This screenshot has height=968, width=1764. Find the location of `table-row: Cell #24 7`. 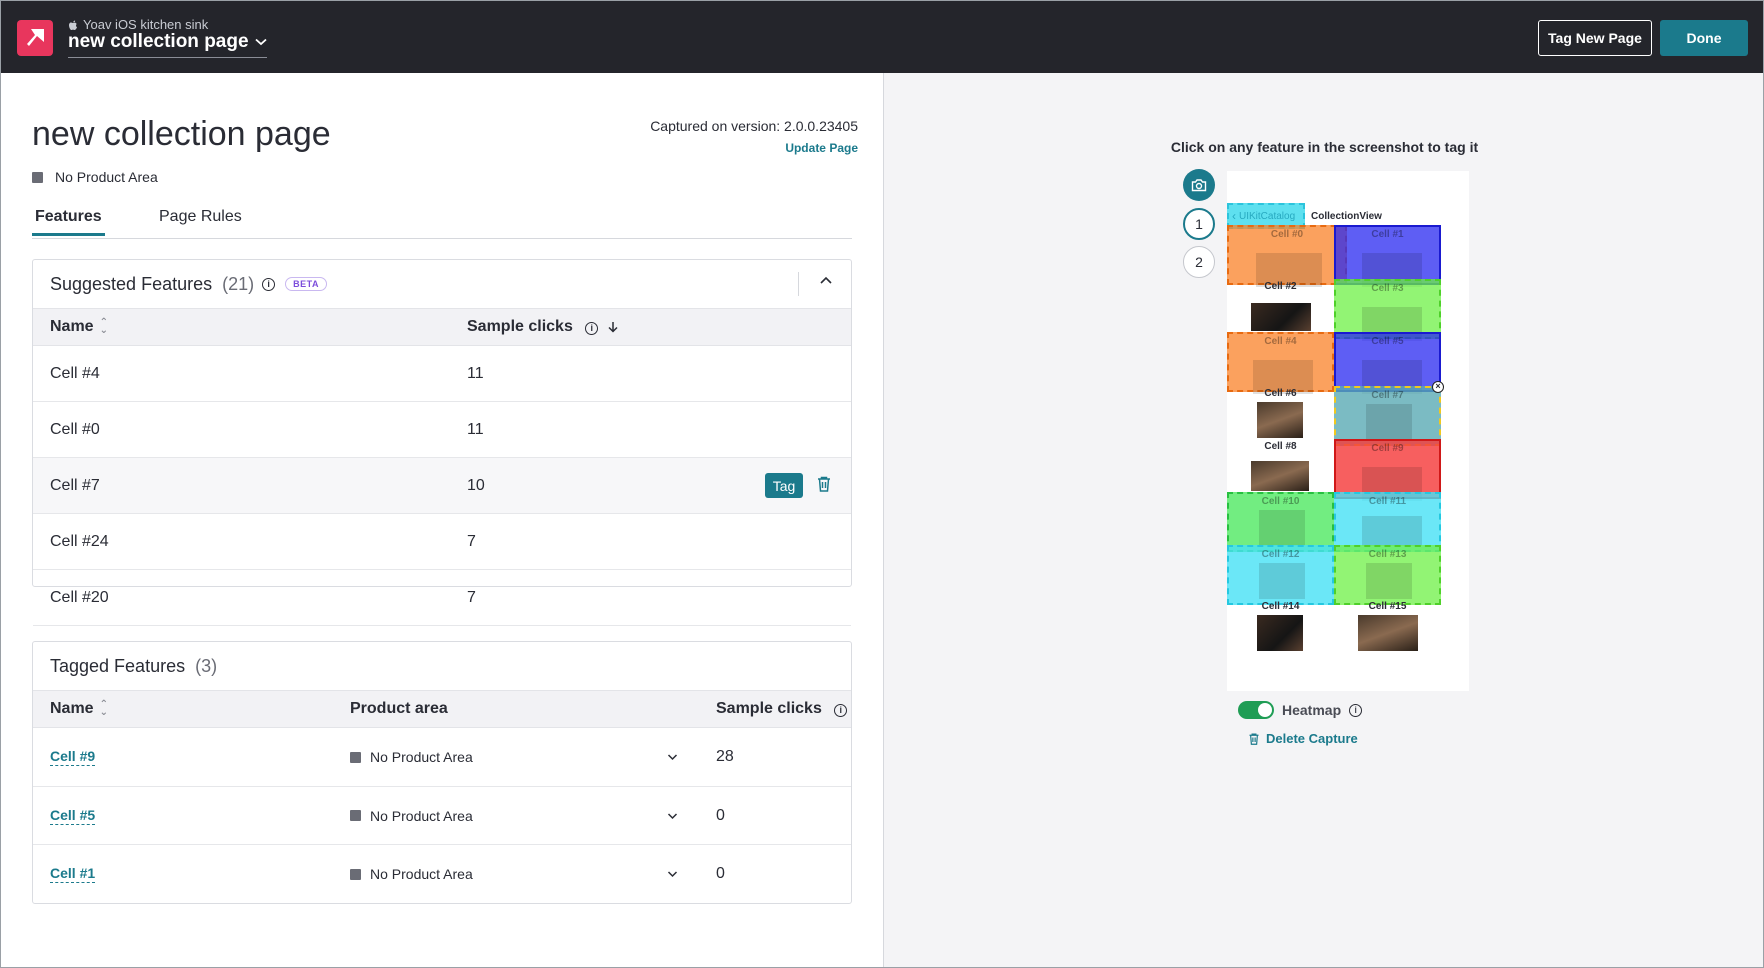

table-row: Cell #24 7 is located at coordinates (442, 542).